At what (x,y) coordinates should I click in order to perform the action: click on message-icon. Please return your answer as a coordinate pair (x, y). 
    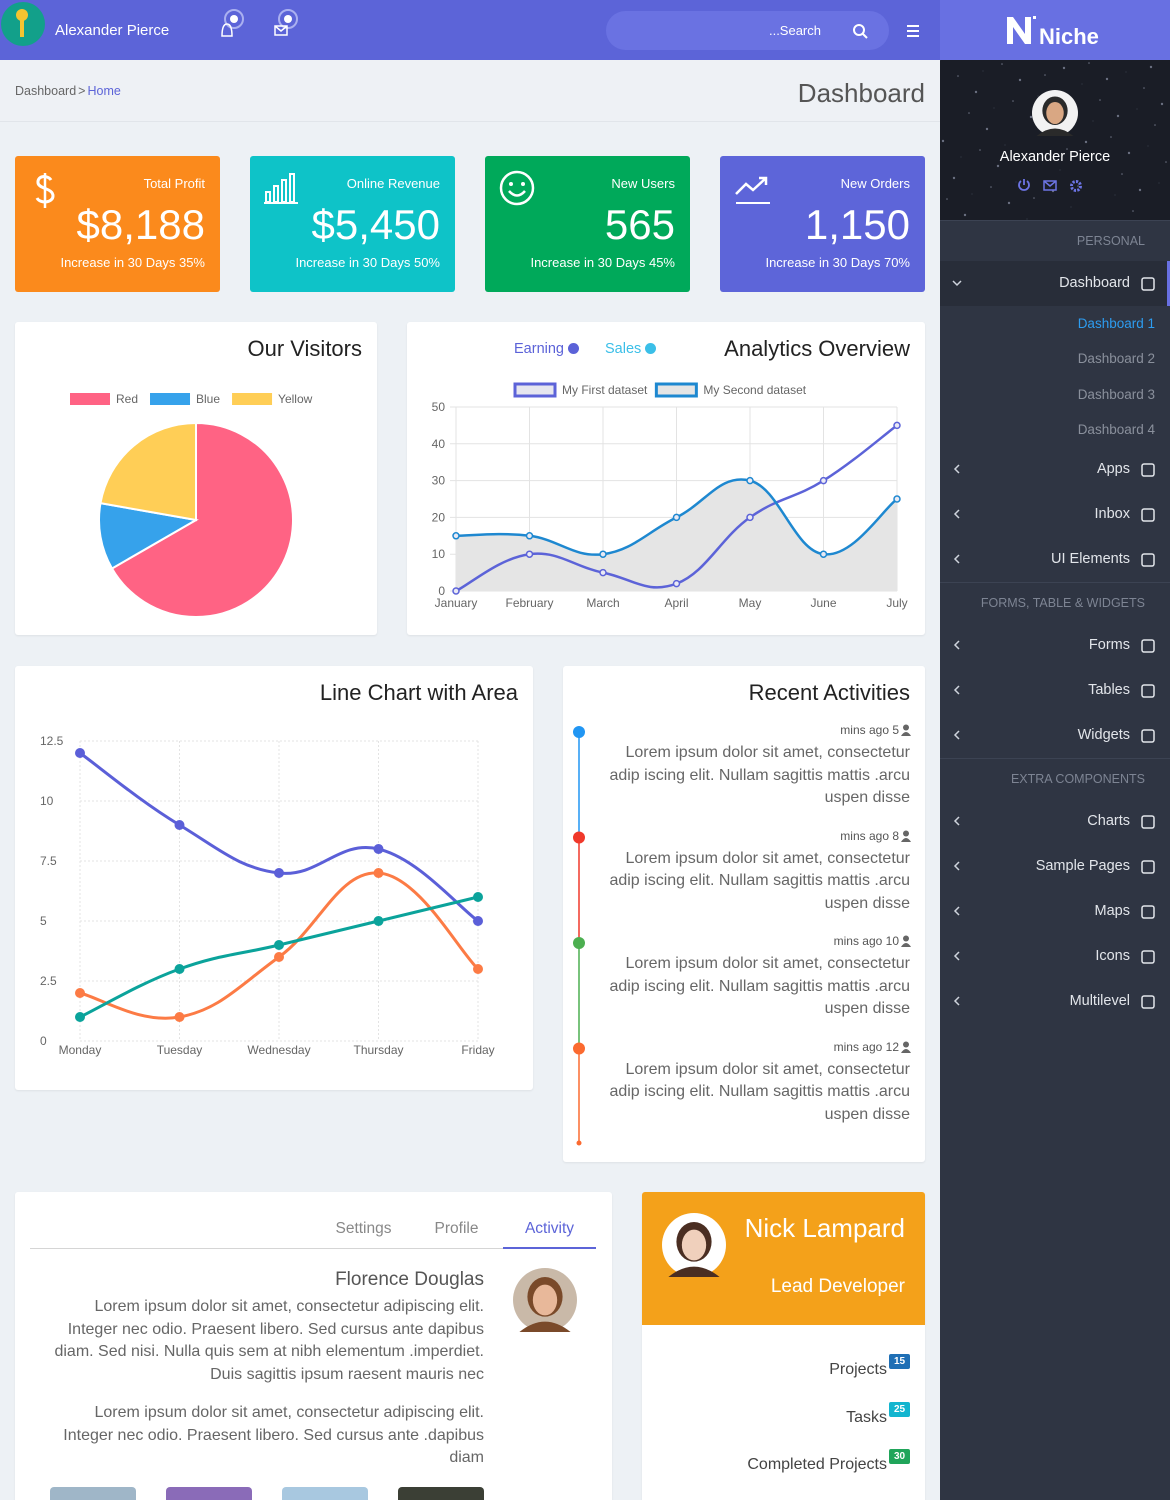
    Looking at the image, I should click on (286, 26).